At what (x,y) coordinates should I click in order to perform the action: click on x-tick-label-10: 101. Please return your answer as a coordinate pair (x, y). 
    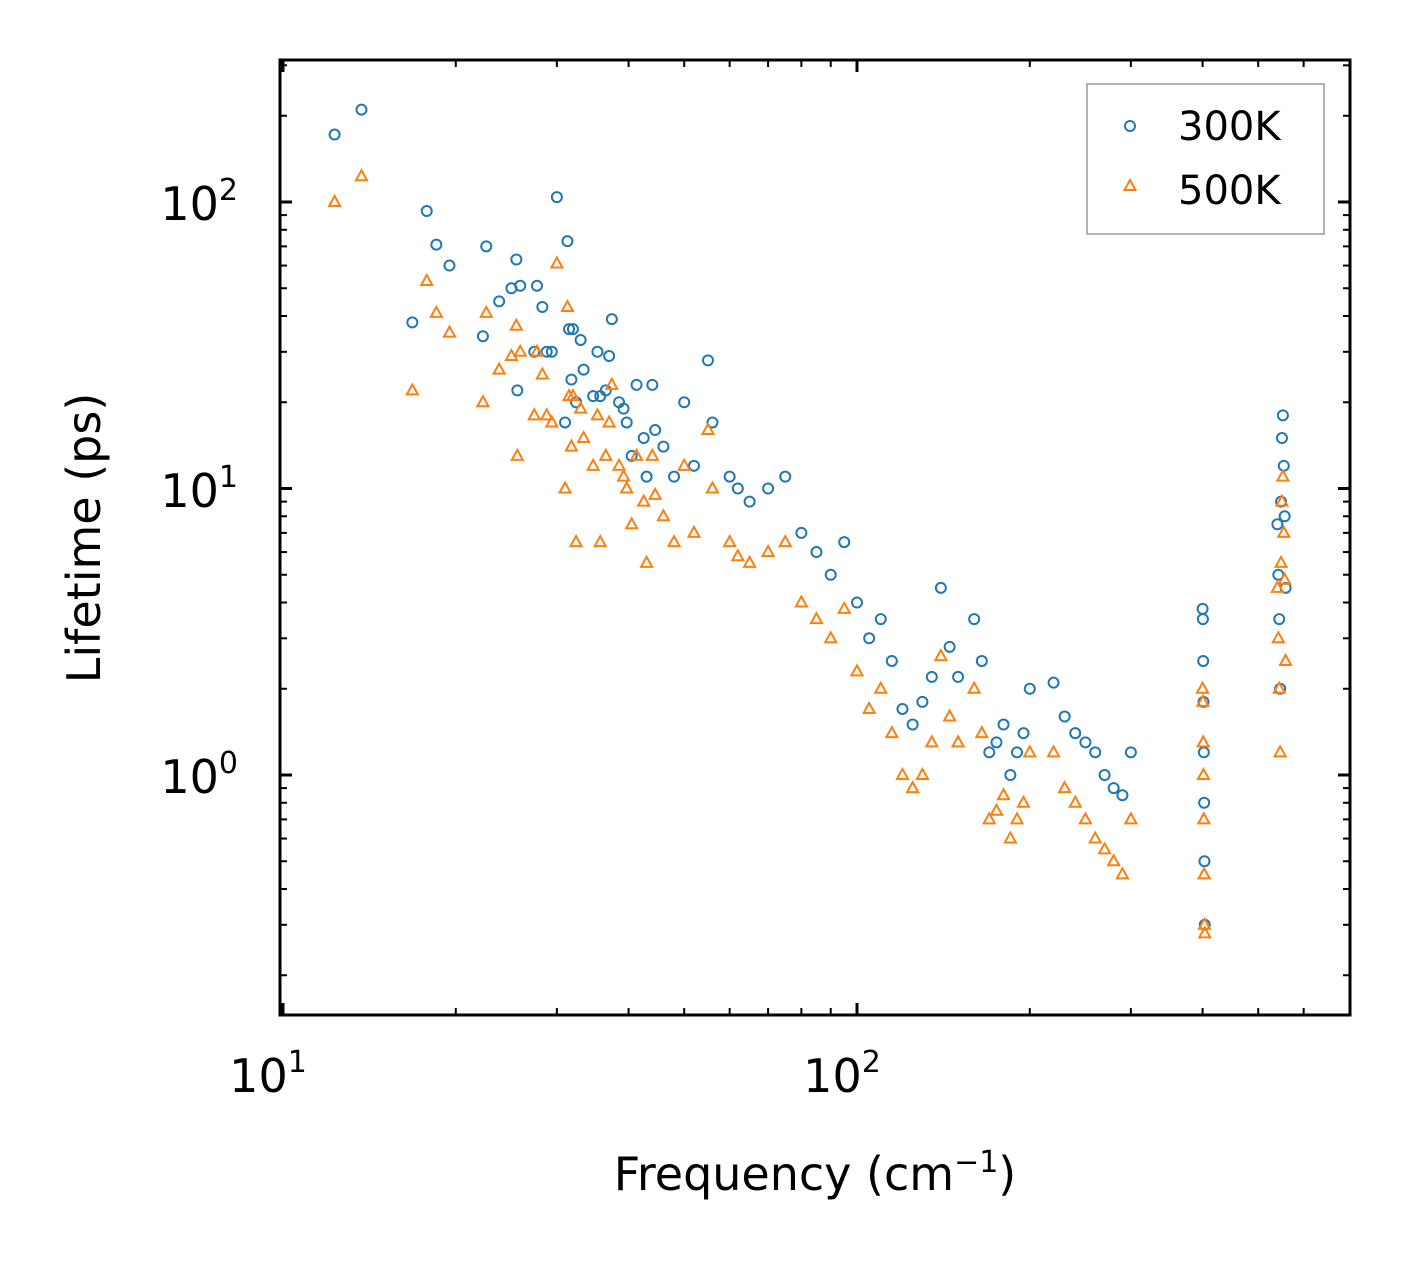
    Looking at the image, I should click on (268, 1074).